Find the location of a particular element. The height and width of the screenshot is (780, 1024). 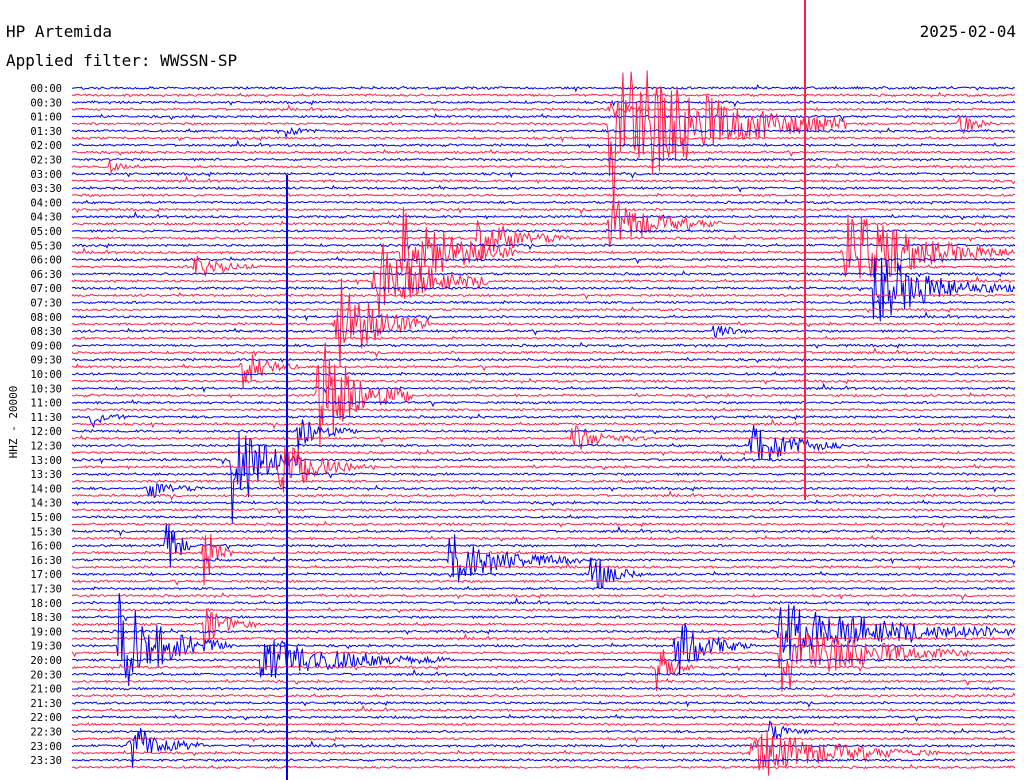

filter-label: Applied filter: WWSSN-SP is located at coordinates (122, 60).